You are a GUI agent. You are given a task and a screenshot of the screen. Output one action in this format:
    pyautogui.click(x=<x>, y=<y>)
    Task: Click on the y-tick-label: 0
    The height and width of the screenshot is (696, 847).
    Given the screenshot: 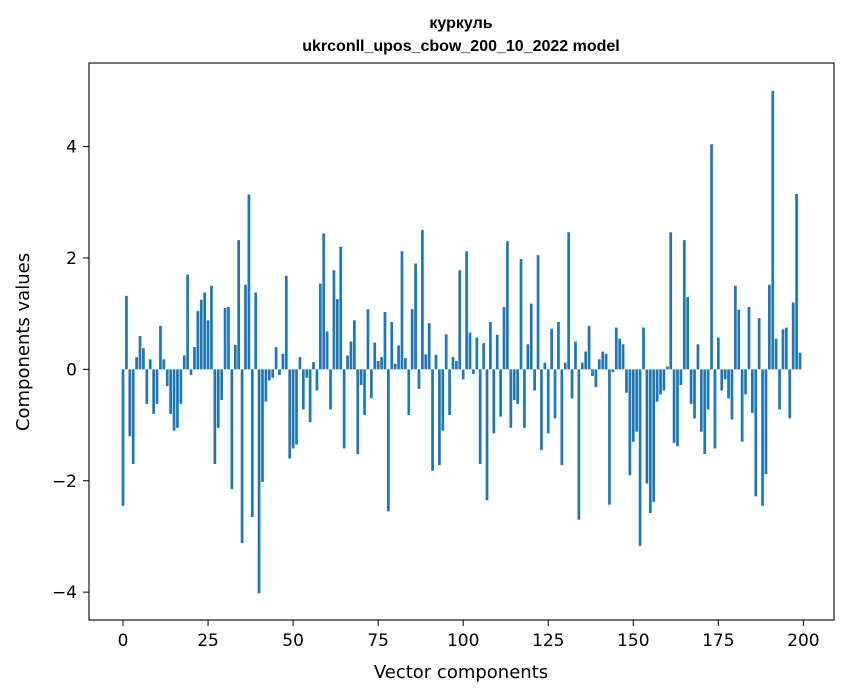 What is the action you would take?
    pyautogui.click(x=71, y=370)
    